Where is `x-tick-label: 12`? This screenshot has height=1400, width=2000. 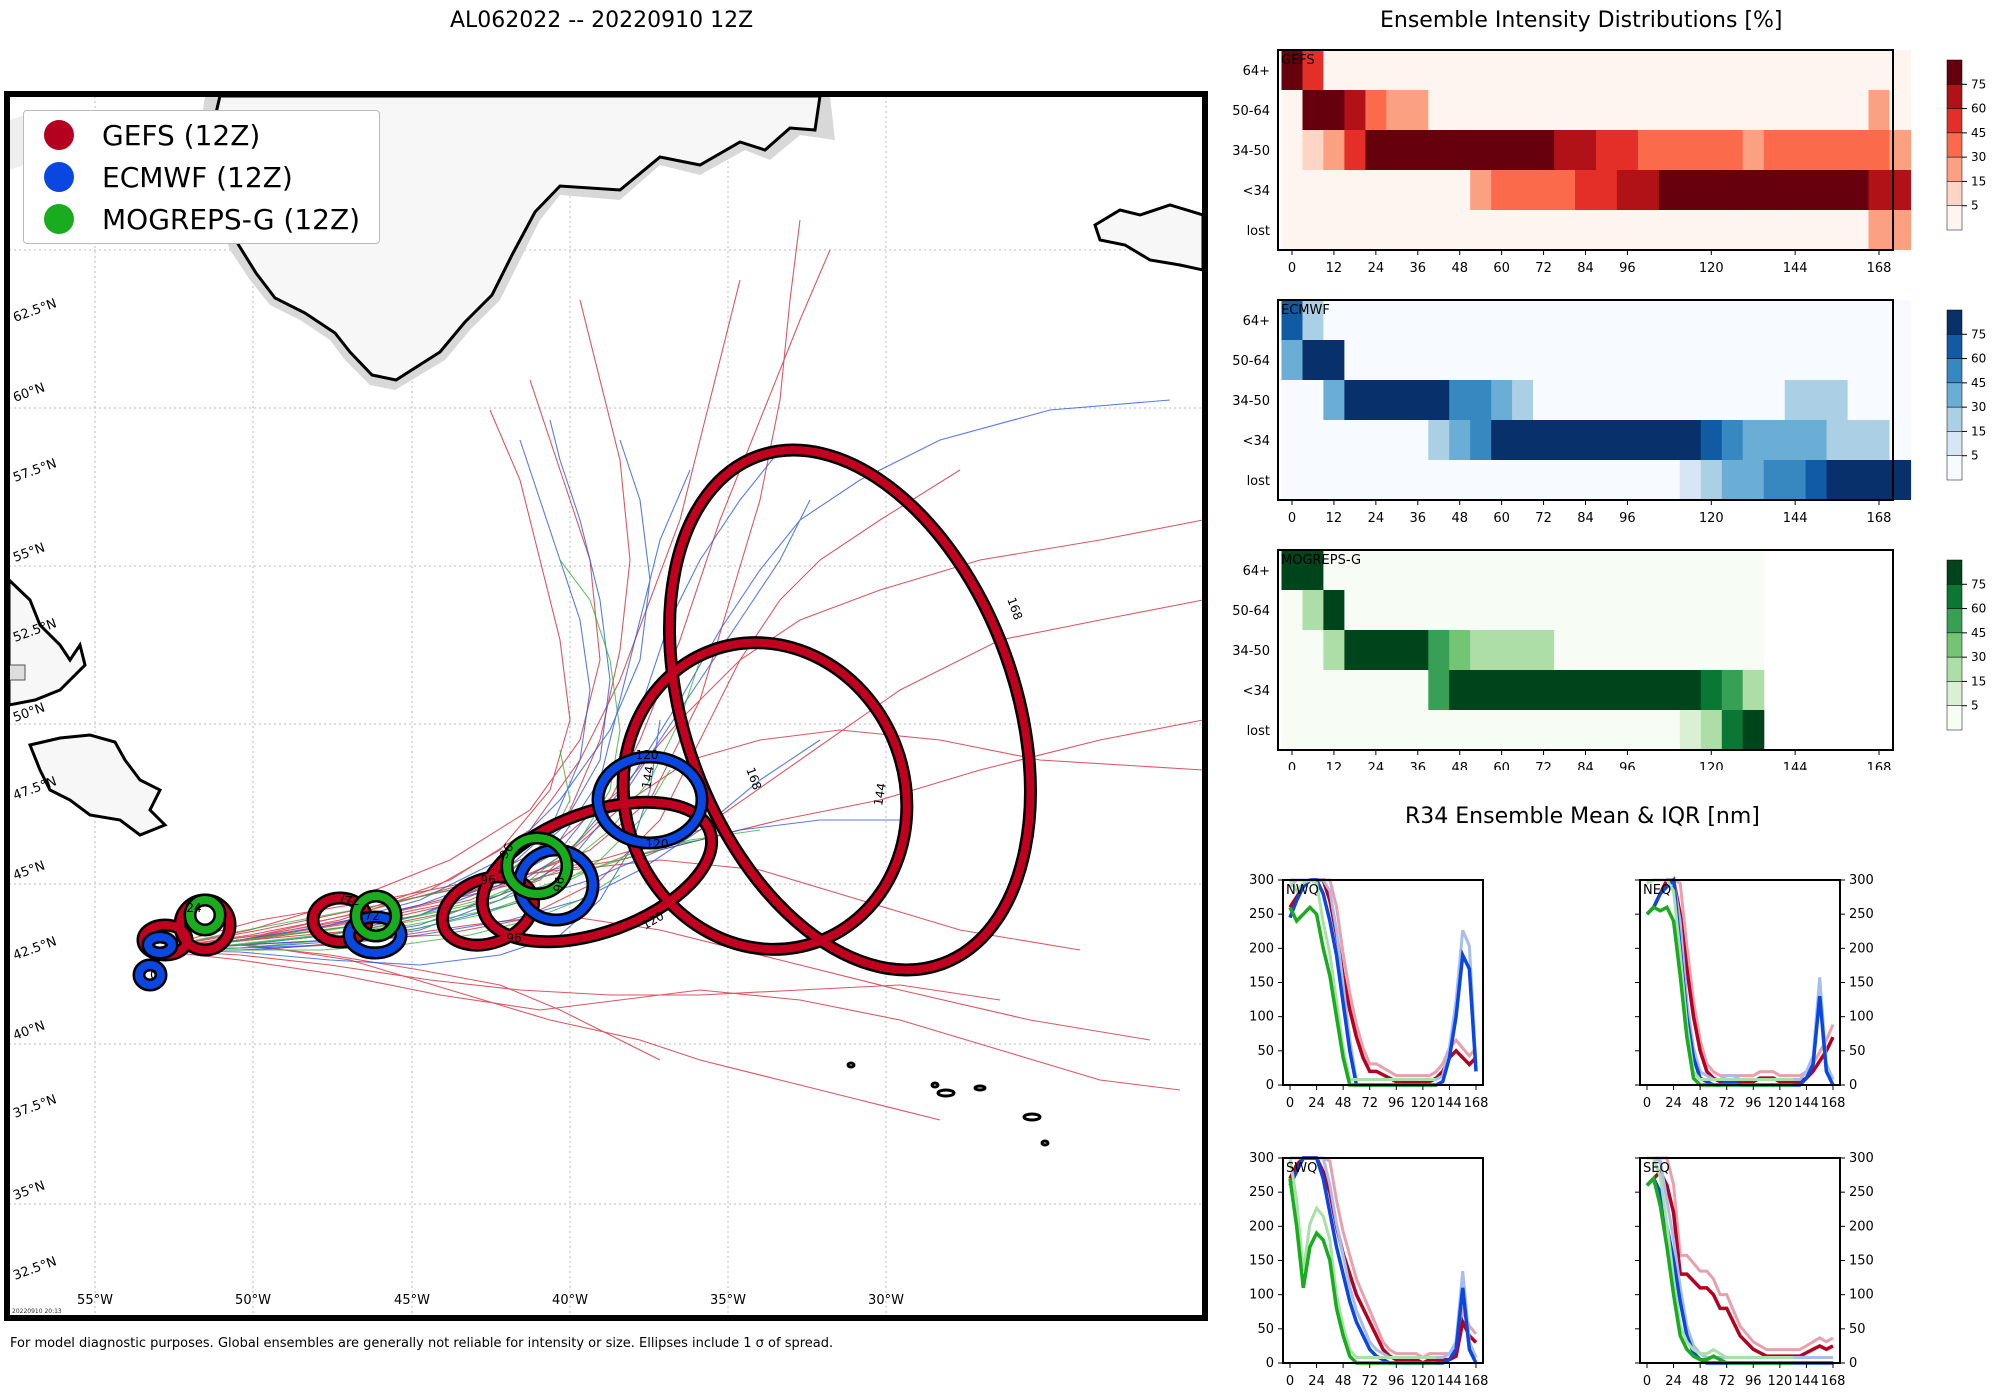
x-tick-label: 12 is located at coordinates (1334, 765).